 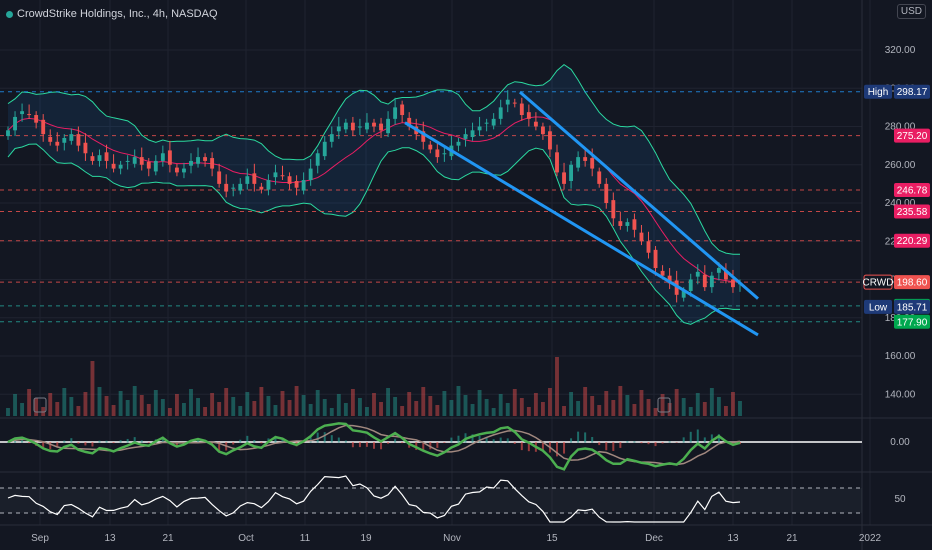 I want to click on price-tag-value: 185.71, so click(x=912, y=307).